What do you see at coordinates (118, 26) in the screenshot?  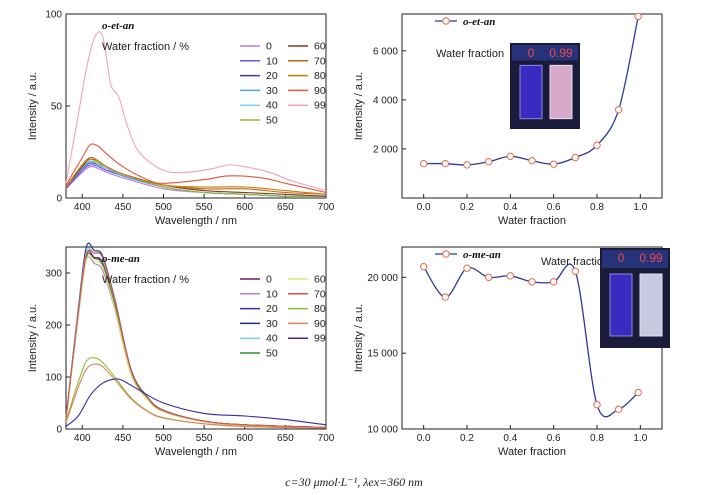 I see `panel-title: o-et-an` at bounding box center [118, 26].